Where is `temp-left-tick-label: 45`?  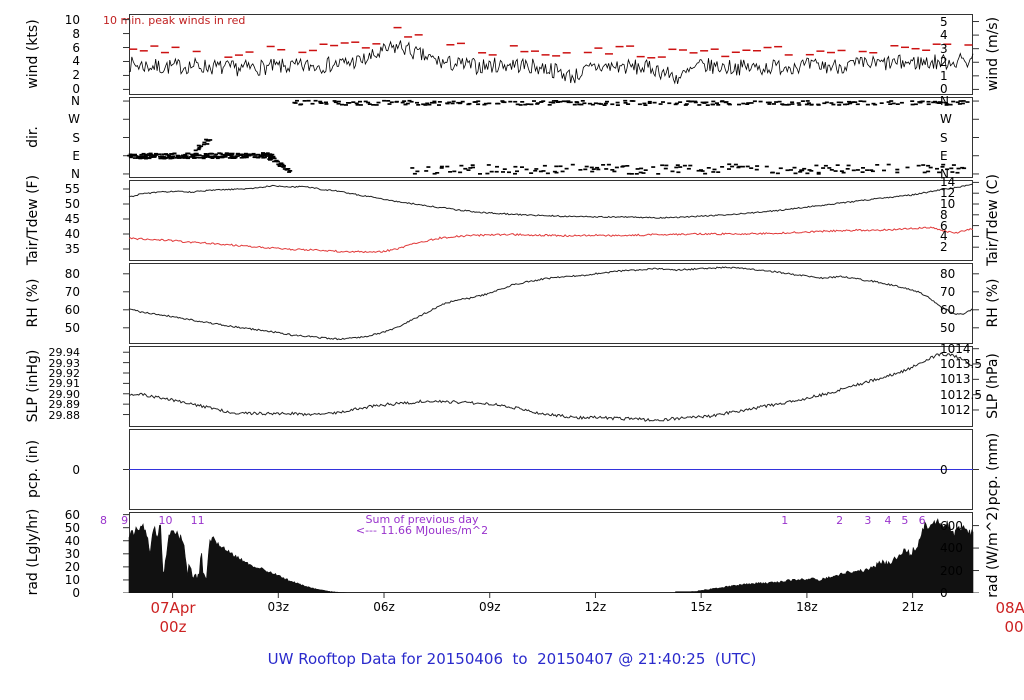 temp-left-tick-label: 45 is located at coordinates (72, 219).